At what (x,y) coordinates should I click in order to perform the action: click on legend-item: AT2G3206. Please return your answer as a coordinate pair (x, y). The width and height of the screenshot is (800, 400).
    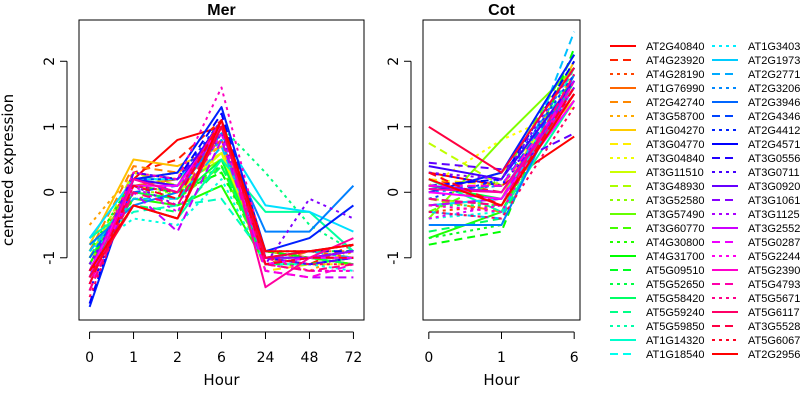
    Looking at the image, I should click on (756, 89).